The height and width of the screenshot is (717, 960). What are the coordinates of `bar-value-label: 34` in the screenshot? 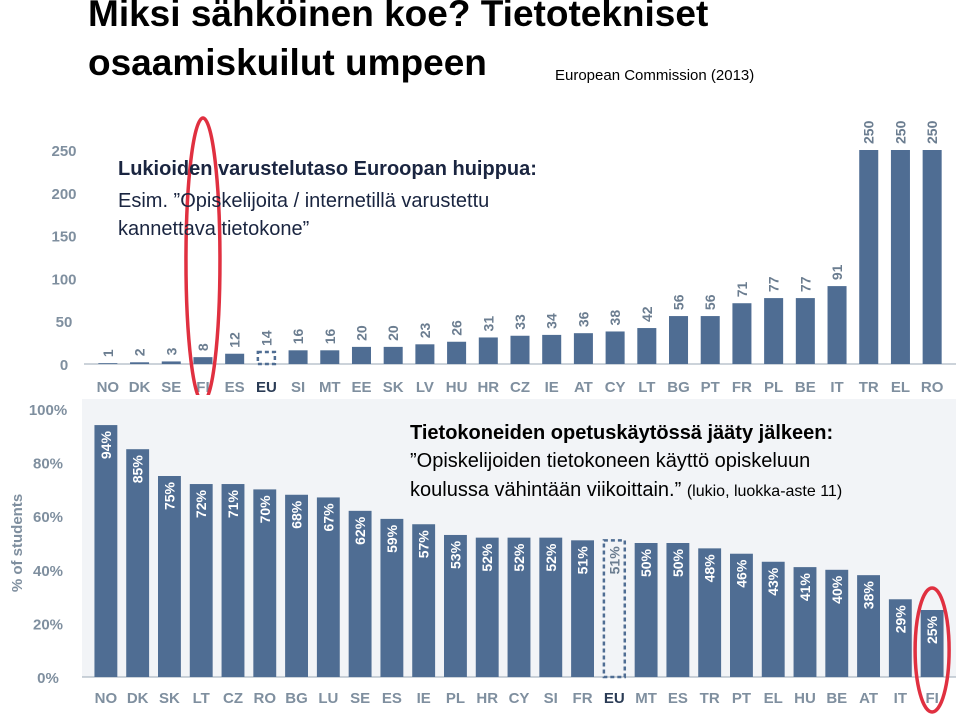 It's located at (552, 321).